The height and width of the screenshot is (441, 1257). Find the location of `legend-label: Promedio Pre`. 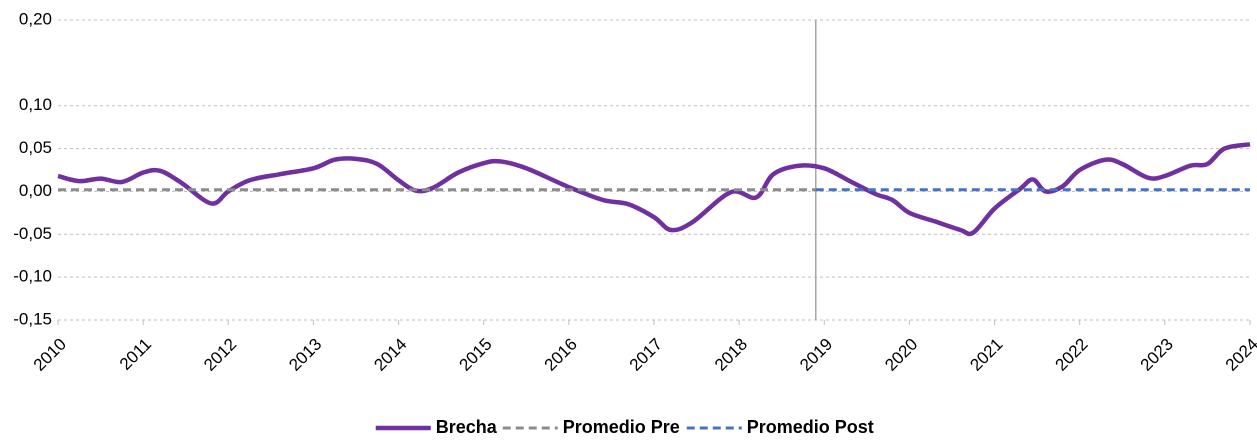

legend-label: Promedio Pre is located at coordinates (621, 427).